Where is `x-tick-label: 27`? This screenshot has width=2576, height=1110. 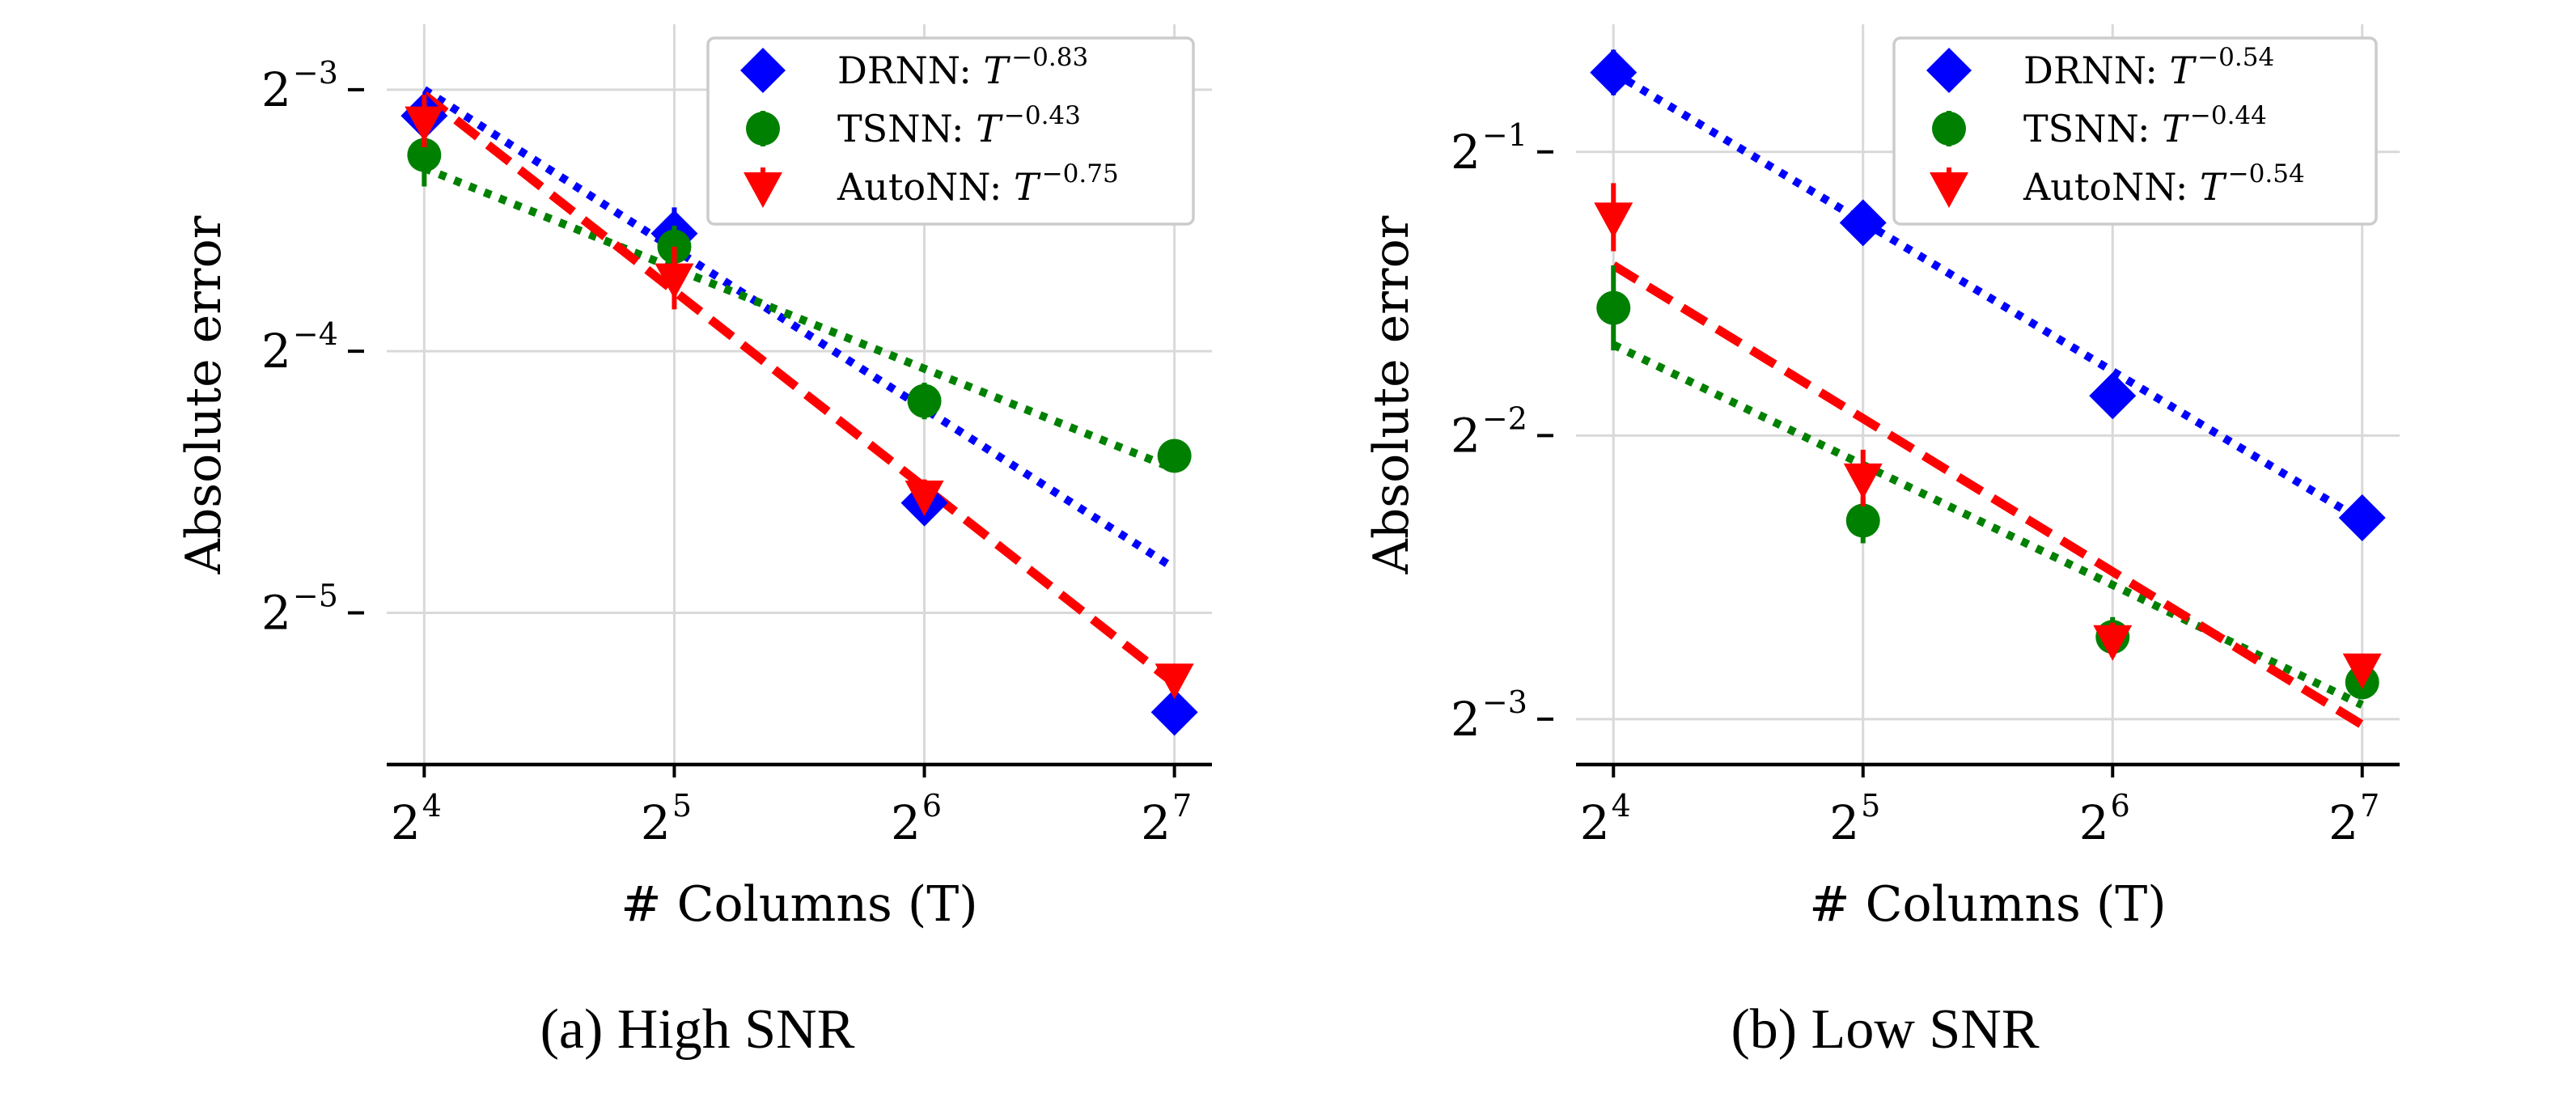 x-tick-label: 27 is located at coordinates (2353, 819).